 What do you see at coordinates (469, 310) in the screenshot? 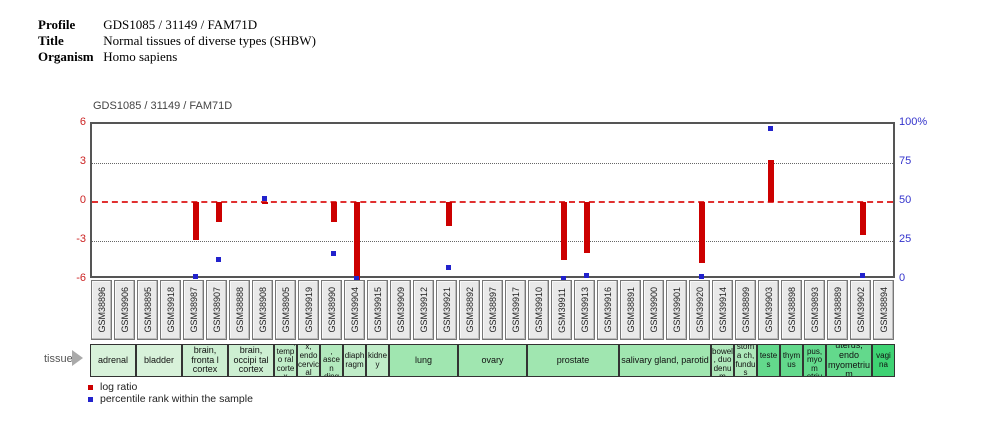
I see `sample-id-text: GSM38892` at bounding box center [469, 310].